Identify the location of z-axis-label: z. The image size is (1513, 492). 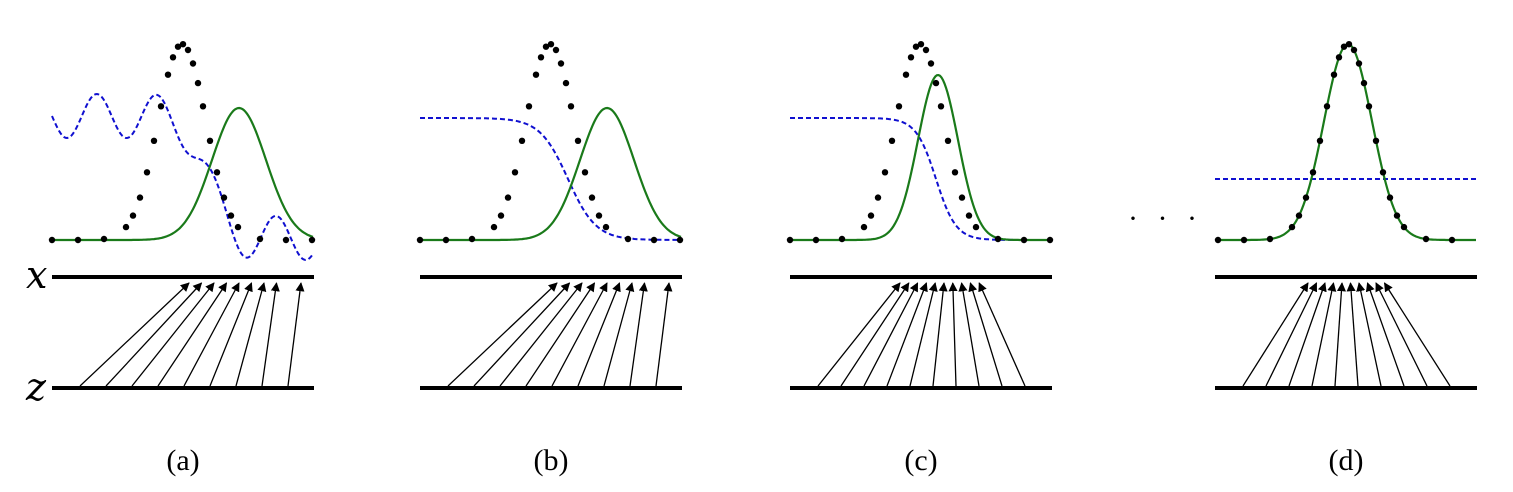
(36, 387).